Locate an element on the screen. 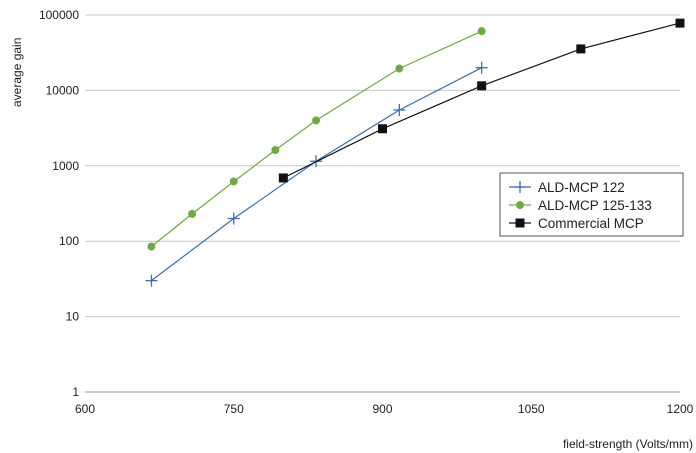 The image size is (696, 453). y-tick-label: 10 is located at coordinates (73, 317).